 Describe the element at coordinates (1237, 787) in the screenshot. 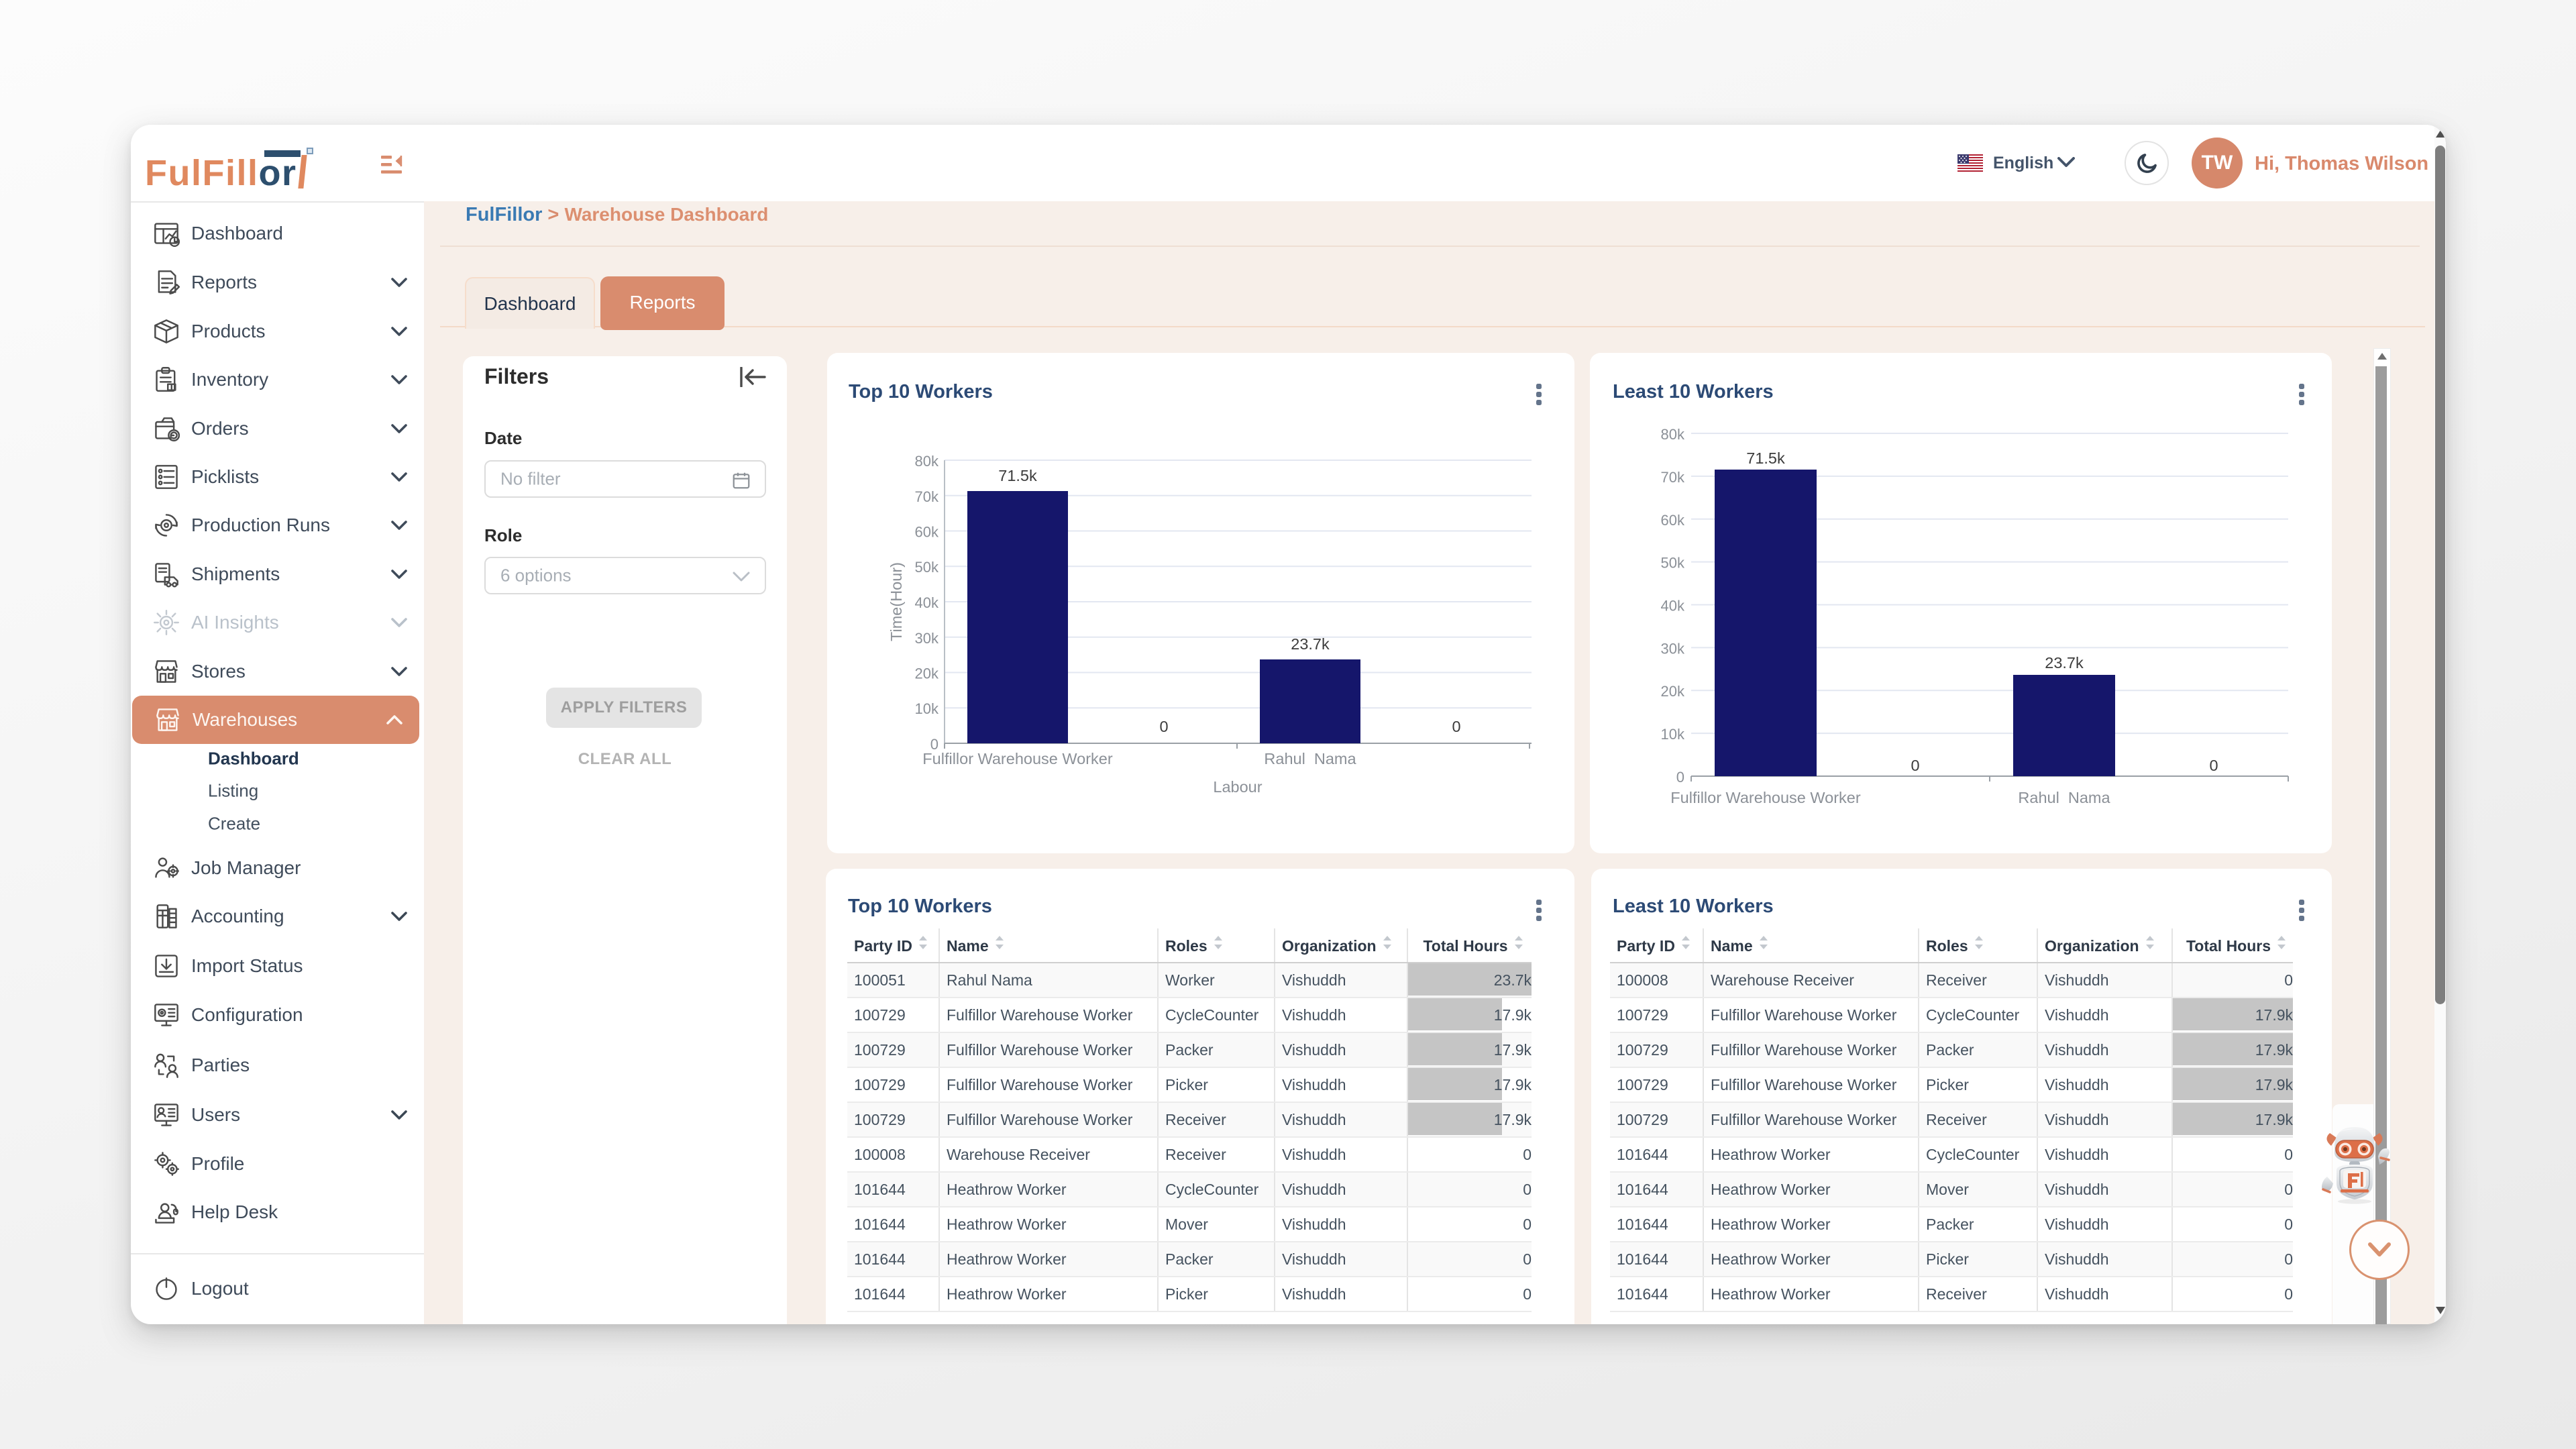

I see `svg-text: Labour` at that location.